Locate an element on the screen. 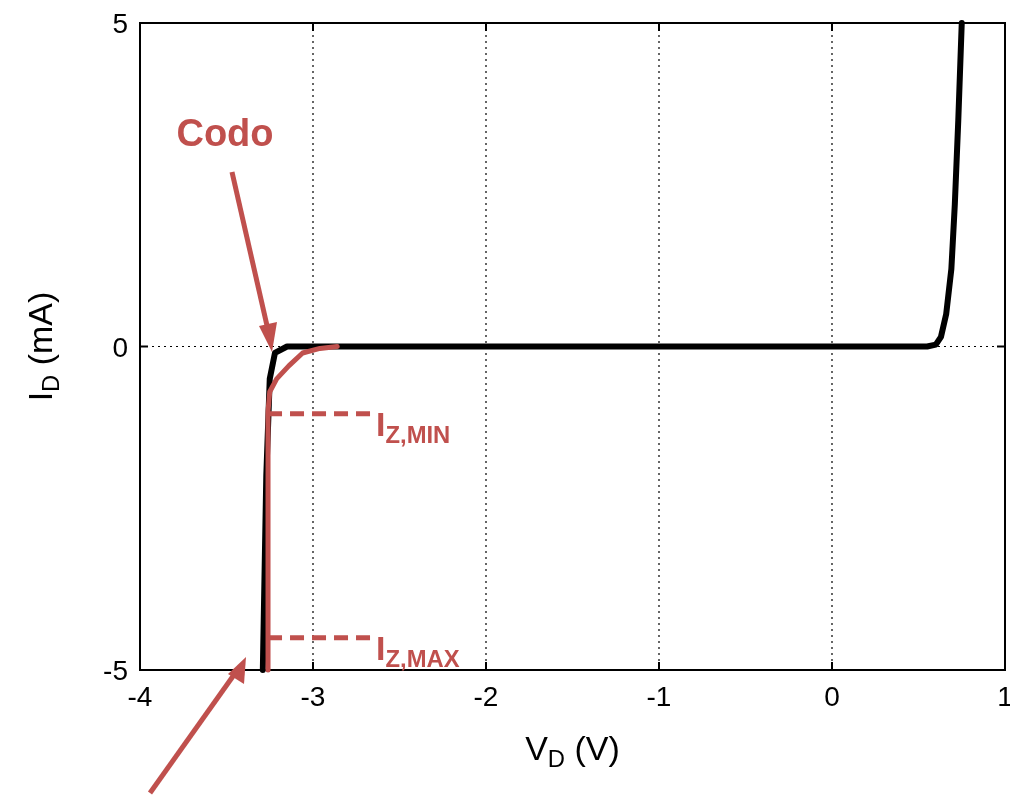 The width and height of the screenshot is (1010, 795). y-tick-label: -5 is located at coordinates (115, 670).